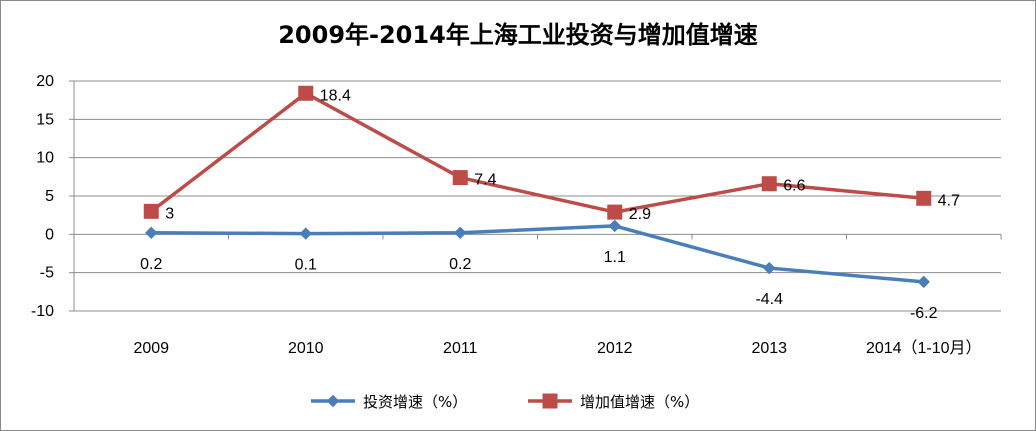  Describe the element at coordinates (615, 257) in the screenshot. I see `data-label: 1.1` at that location.